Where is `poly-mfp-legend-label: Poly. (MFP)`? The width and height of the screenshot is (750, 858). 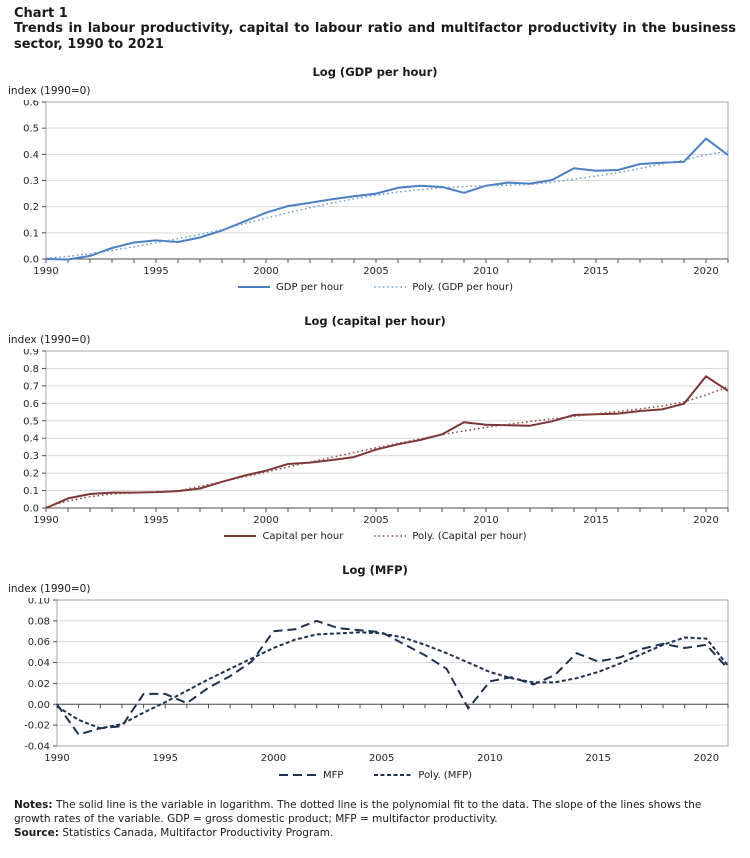 poly-mfp-legend-label: Poly. (MFP) is located at coordinates (445, 775).